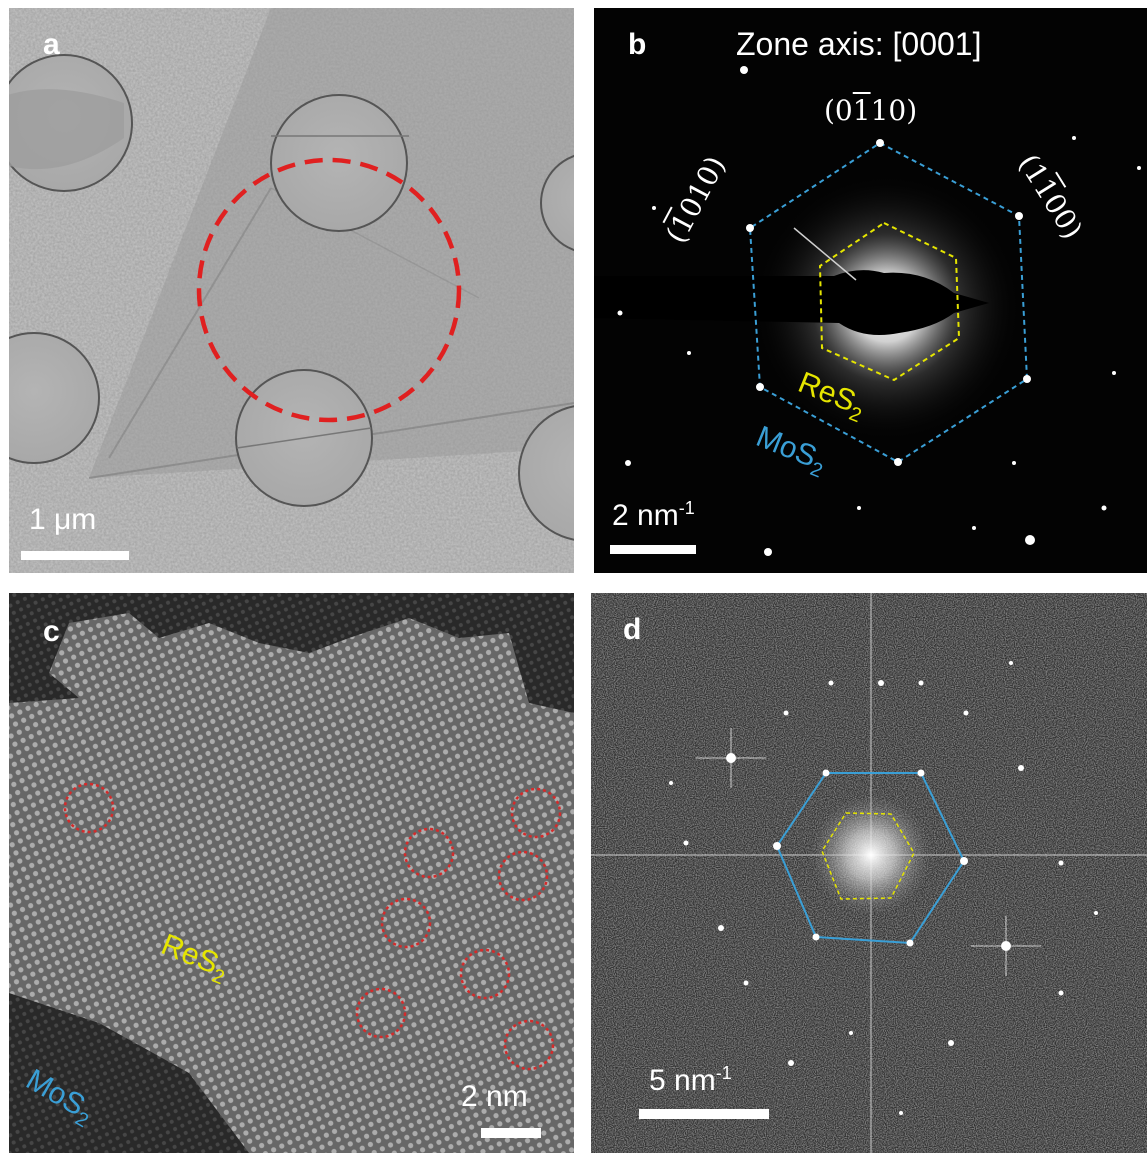 Image resolution: width=1147 pixels, height=1153 pixels. Describe the element at coordinates (637, 44) in the screenshot. I see `panel-b-label: b` at that location.